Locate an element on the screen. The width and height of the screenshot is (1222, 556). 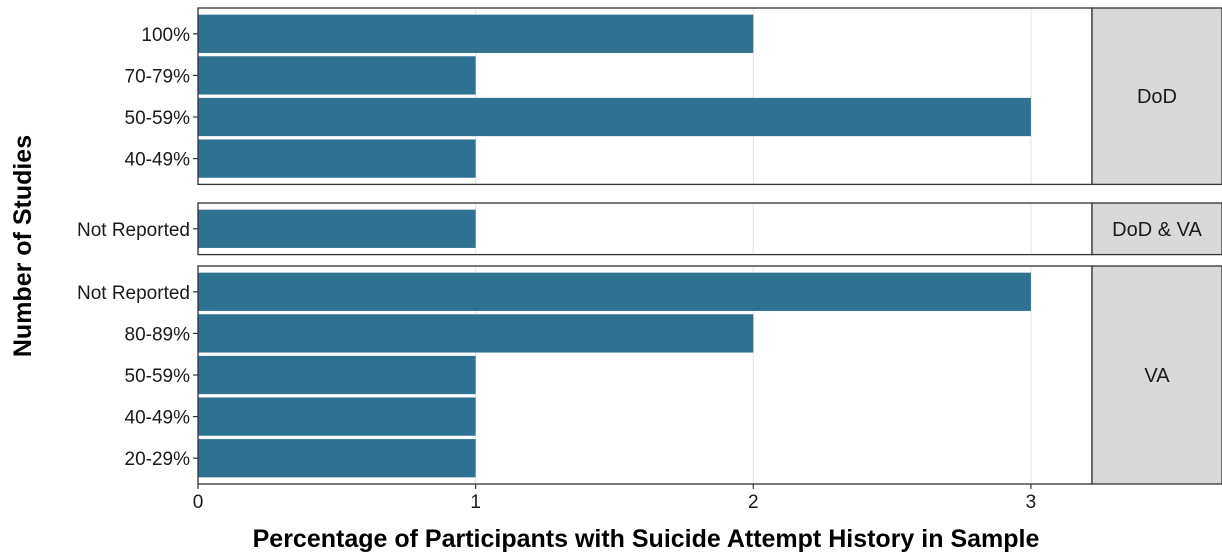
category-label: 80-89% is located at coordinates (158, 334).